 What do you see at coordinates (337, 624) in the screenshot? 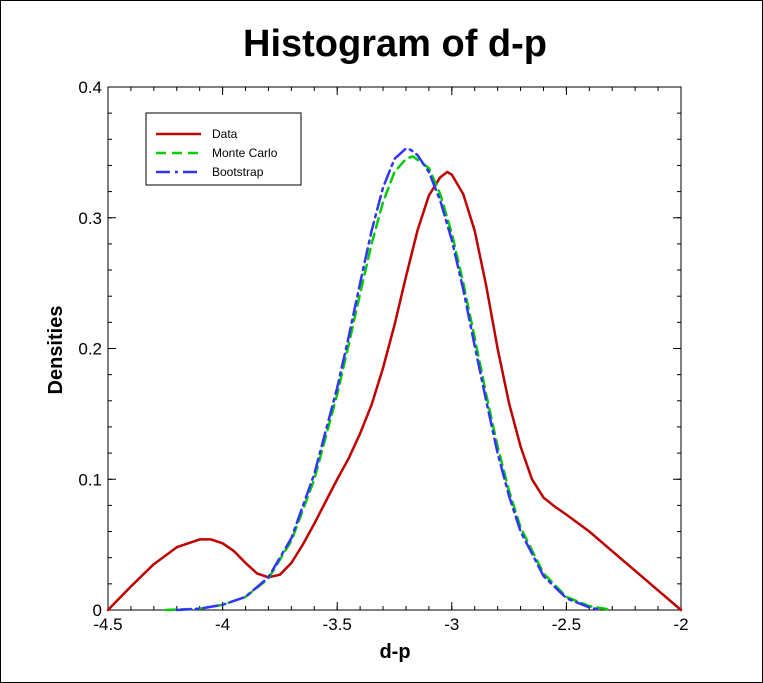
I see `x-tick-label: -3.5` at bounding box center [337, 624].